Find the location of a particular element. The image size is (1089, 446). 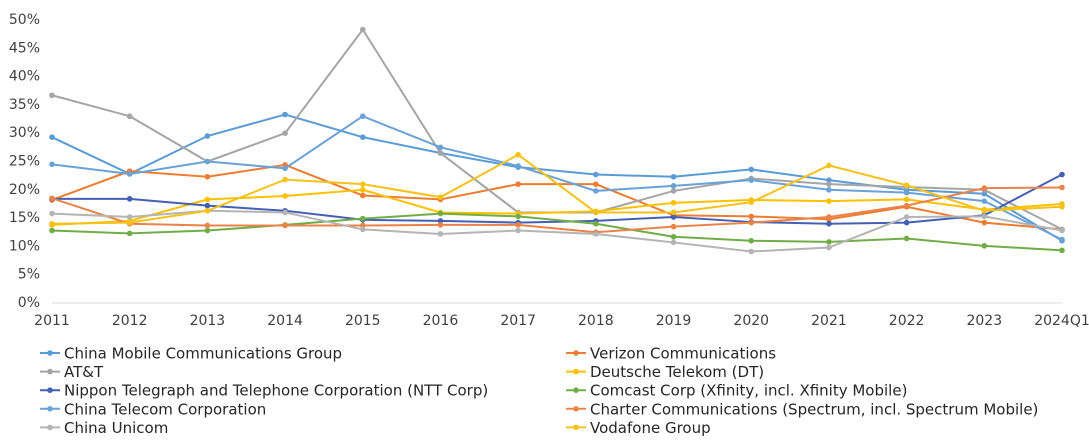

x-tick-label: 2024Q1 is located at coordinates (1061, 321).